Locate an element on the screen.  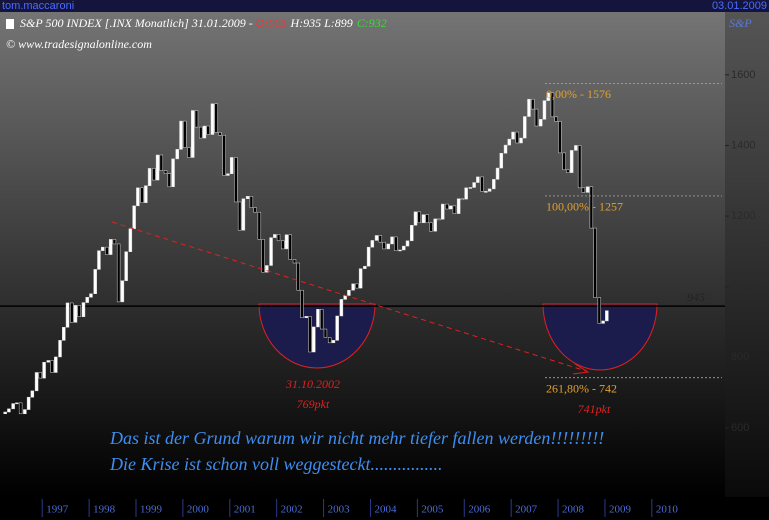
fib-label: 261,80% - 742 is located at coordinates (581, 389).